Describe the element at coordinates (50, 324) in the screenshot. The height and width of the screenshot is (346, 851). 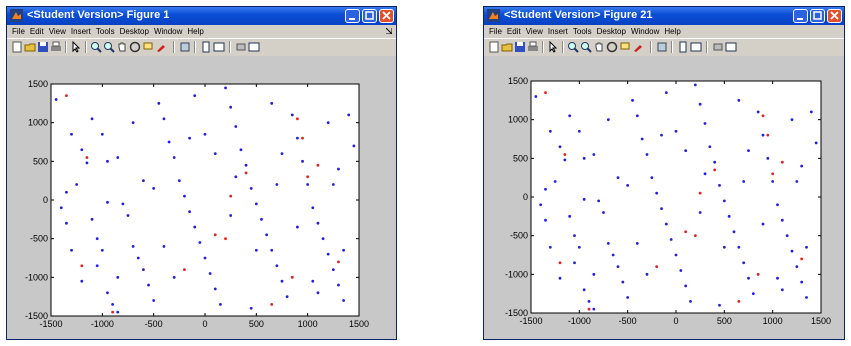
I see `x-tick-label: -1500` at that location.